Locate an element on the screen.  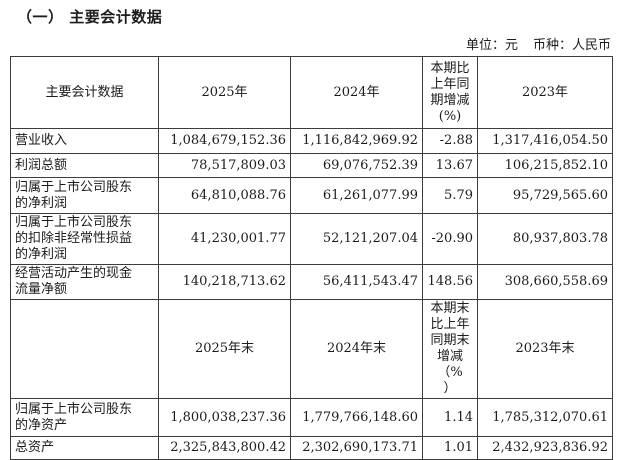
header-metric: 主要会计数据 is located at coordinates (84, 92).